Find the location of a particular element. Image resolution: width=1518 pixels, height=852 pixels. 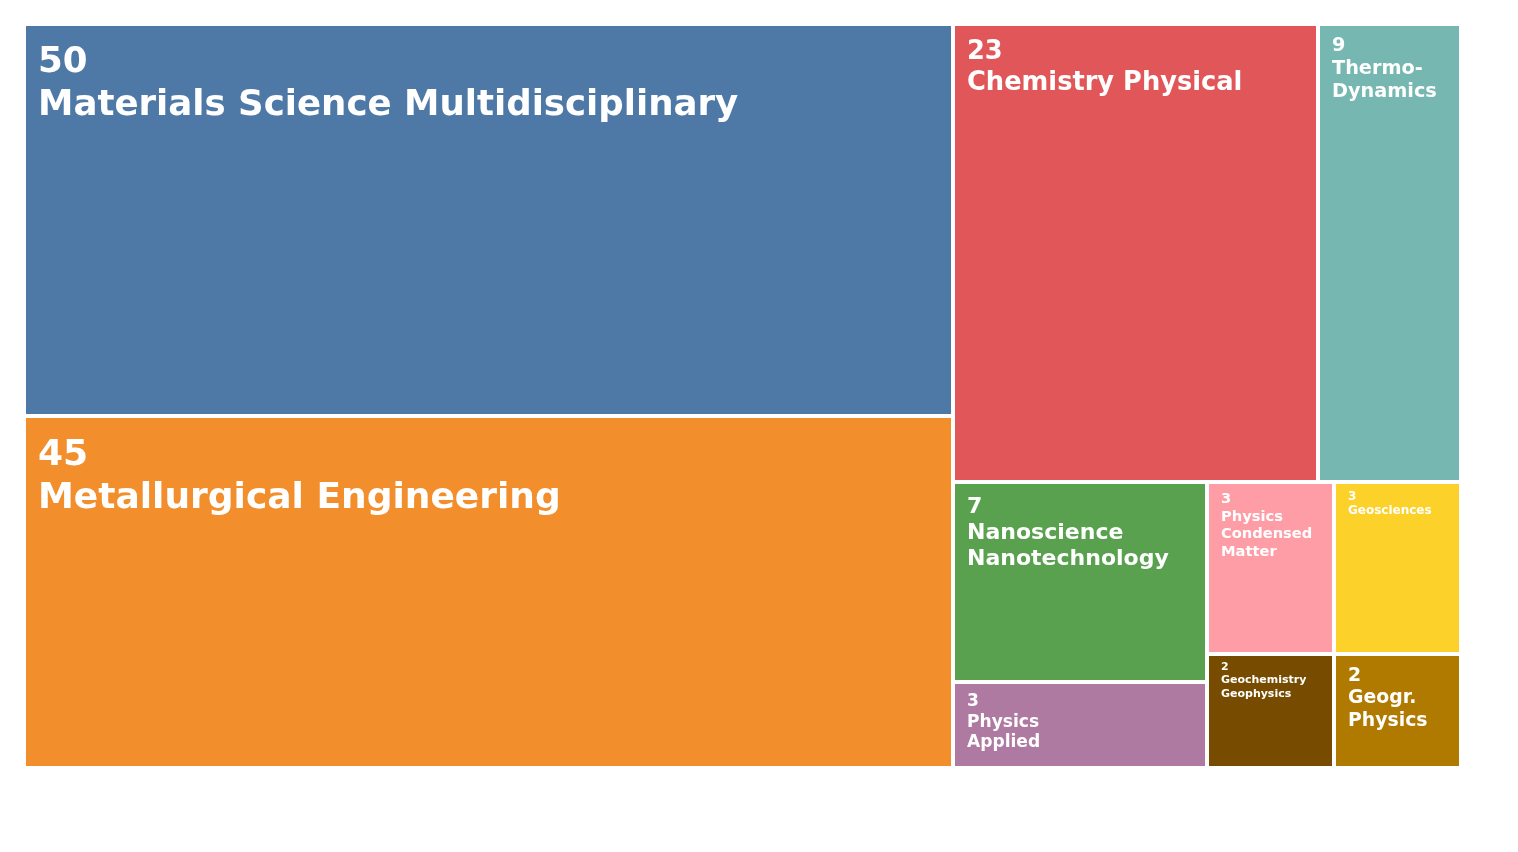

category-label: Thermo- Dynamics is located at coordinates (1384, 79).